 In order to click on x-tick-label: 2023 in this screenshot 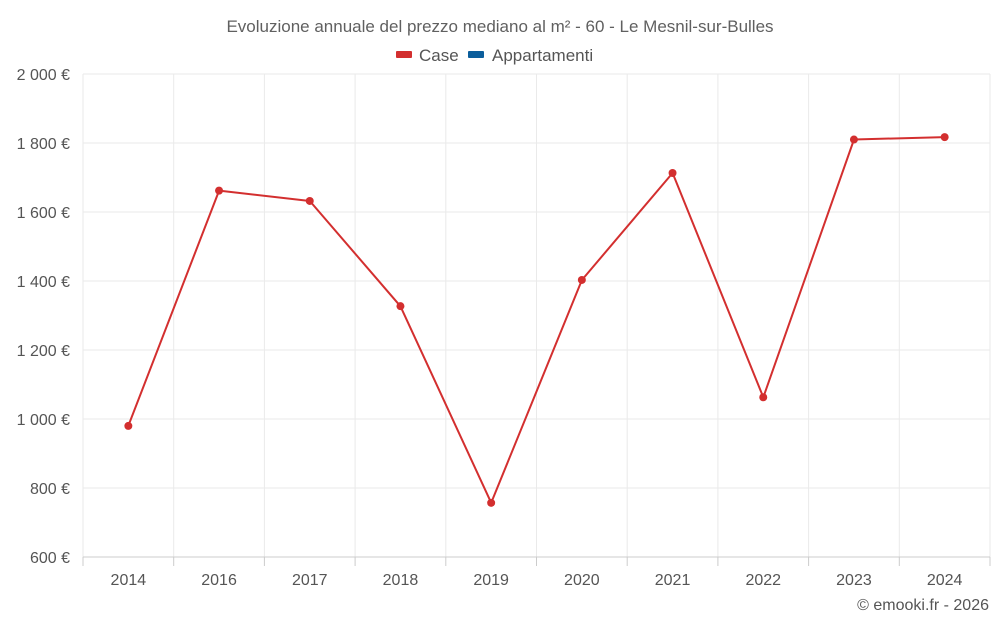, I will do `click(854, 580)`.